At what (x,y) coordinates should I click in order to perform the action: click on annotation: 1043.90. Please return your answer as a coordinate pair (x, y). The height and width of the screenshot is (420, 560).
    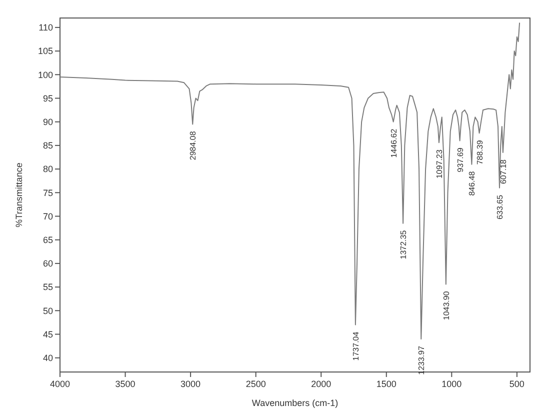
    Looking at the image, I should click on (446, 305).